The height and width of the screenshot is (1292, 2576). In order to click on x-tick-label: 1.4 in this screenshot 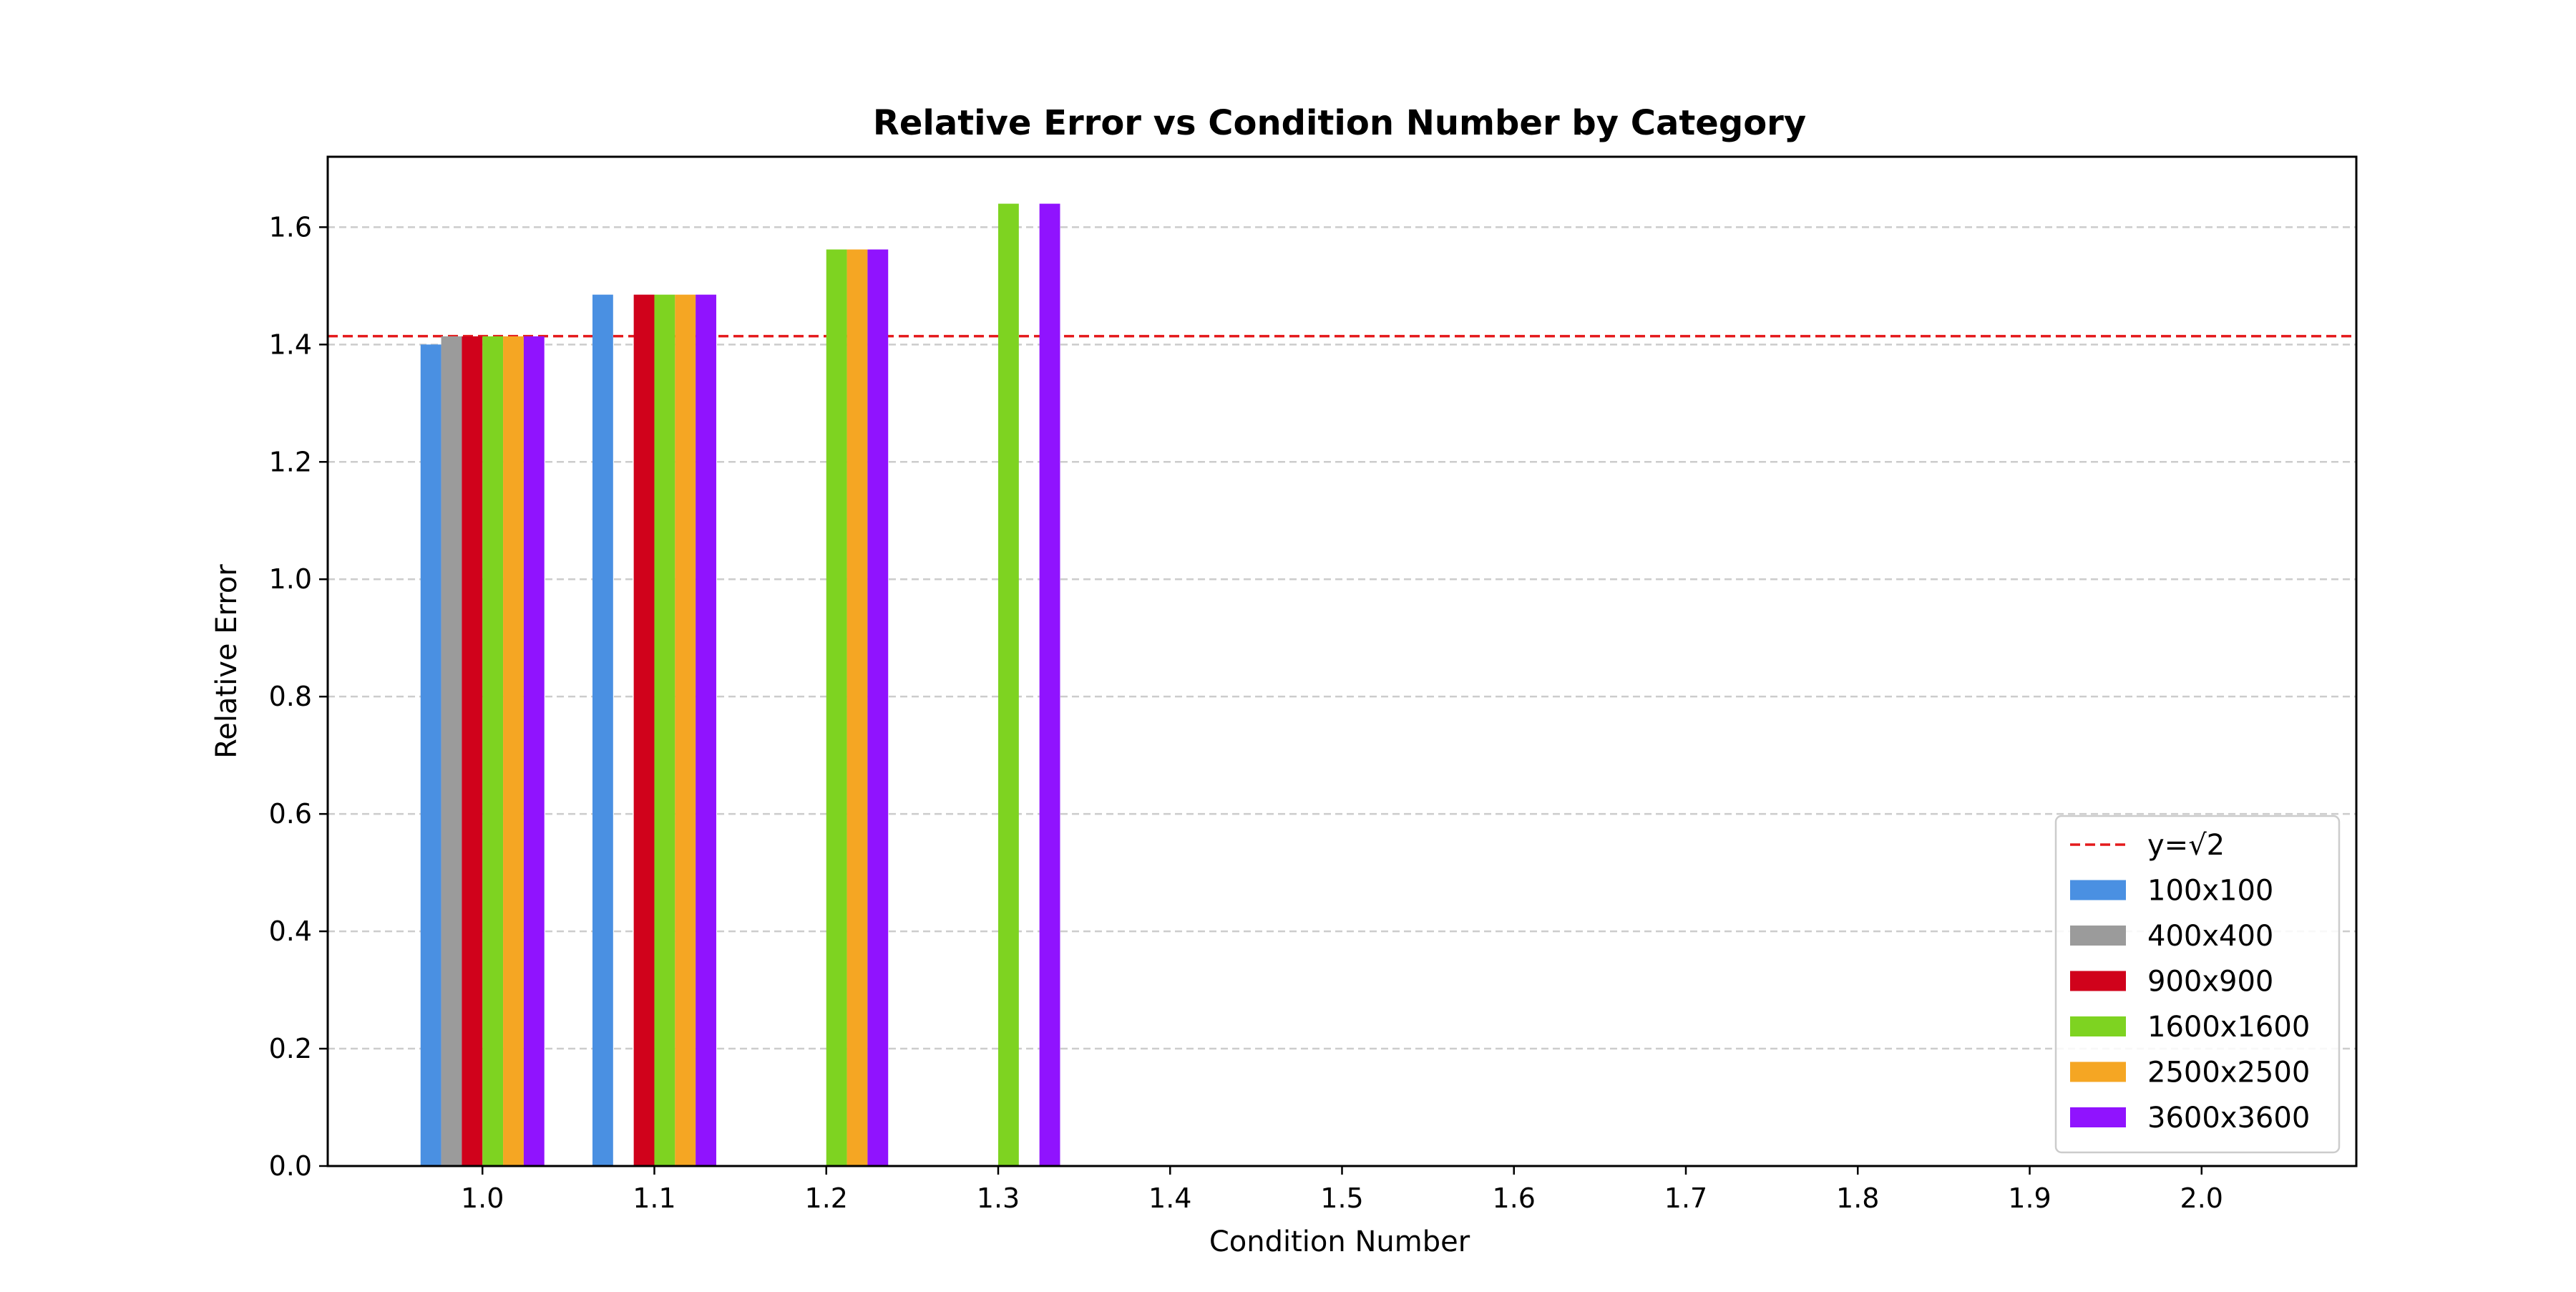, I will do `click(1169, 1198)`.